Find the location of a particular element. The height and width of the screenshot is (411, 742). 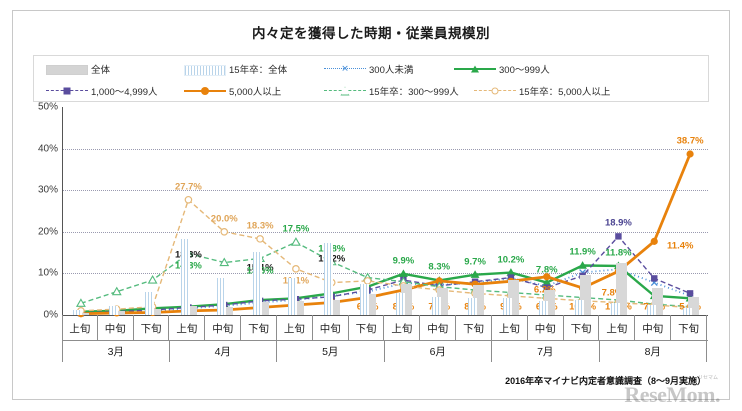

data-label: 20.0% is located at coordinates (224, 219).